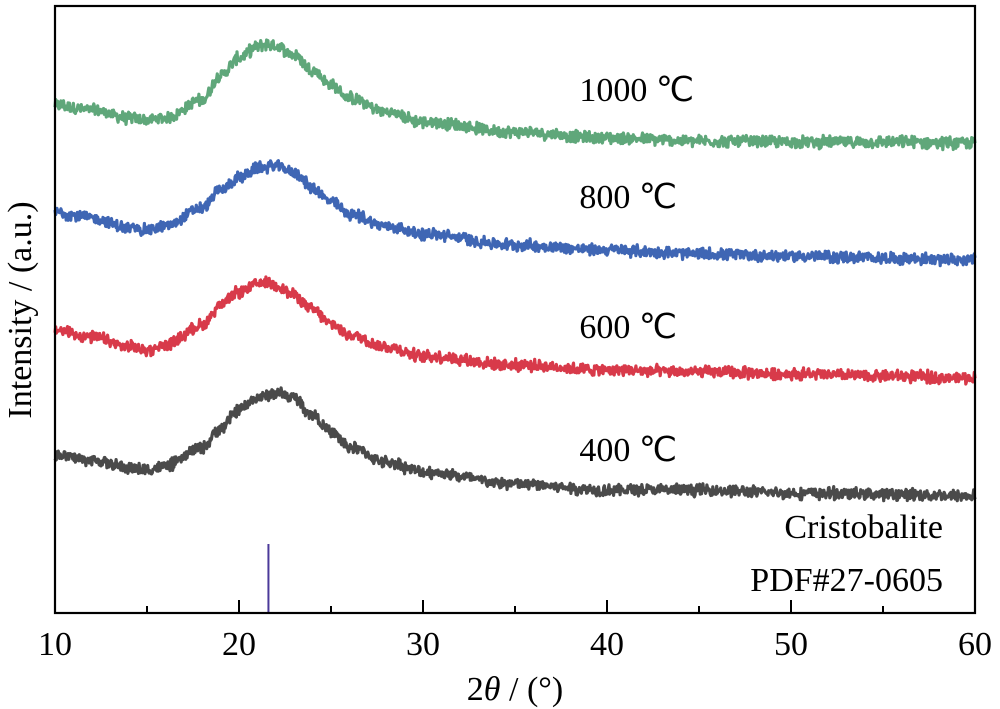  What do you see at coordinates (628, 197) in the screenshot?
I see `series-label: 800 ℃` at bounding box center [628, 197].